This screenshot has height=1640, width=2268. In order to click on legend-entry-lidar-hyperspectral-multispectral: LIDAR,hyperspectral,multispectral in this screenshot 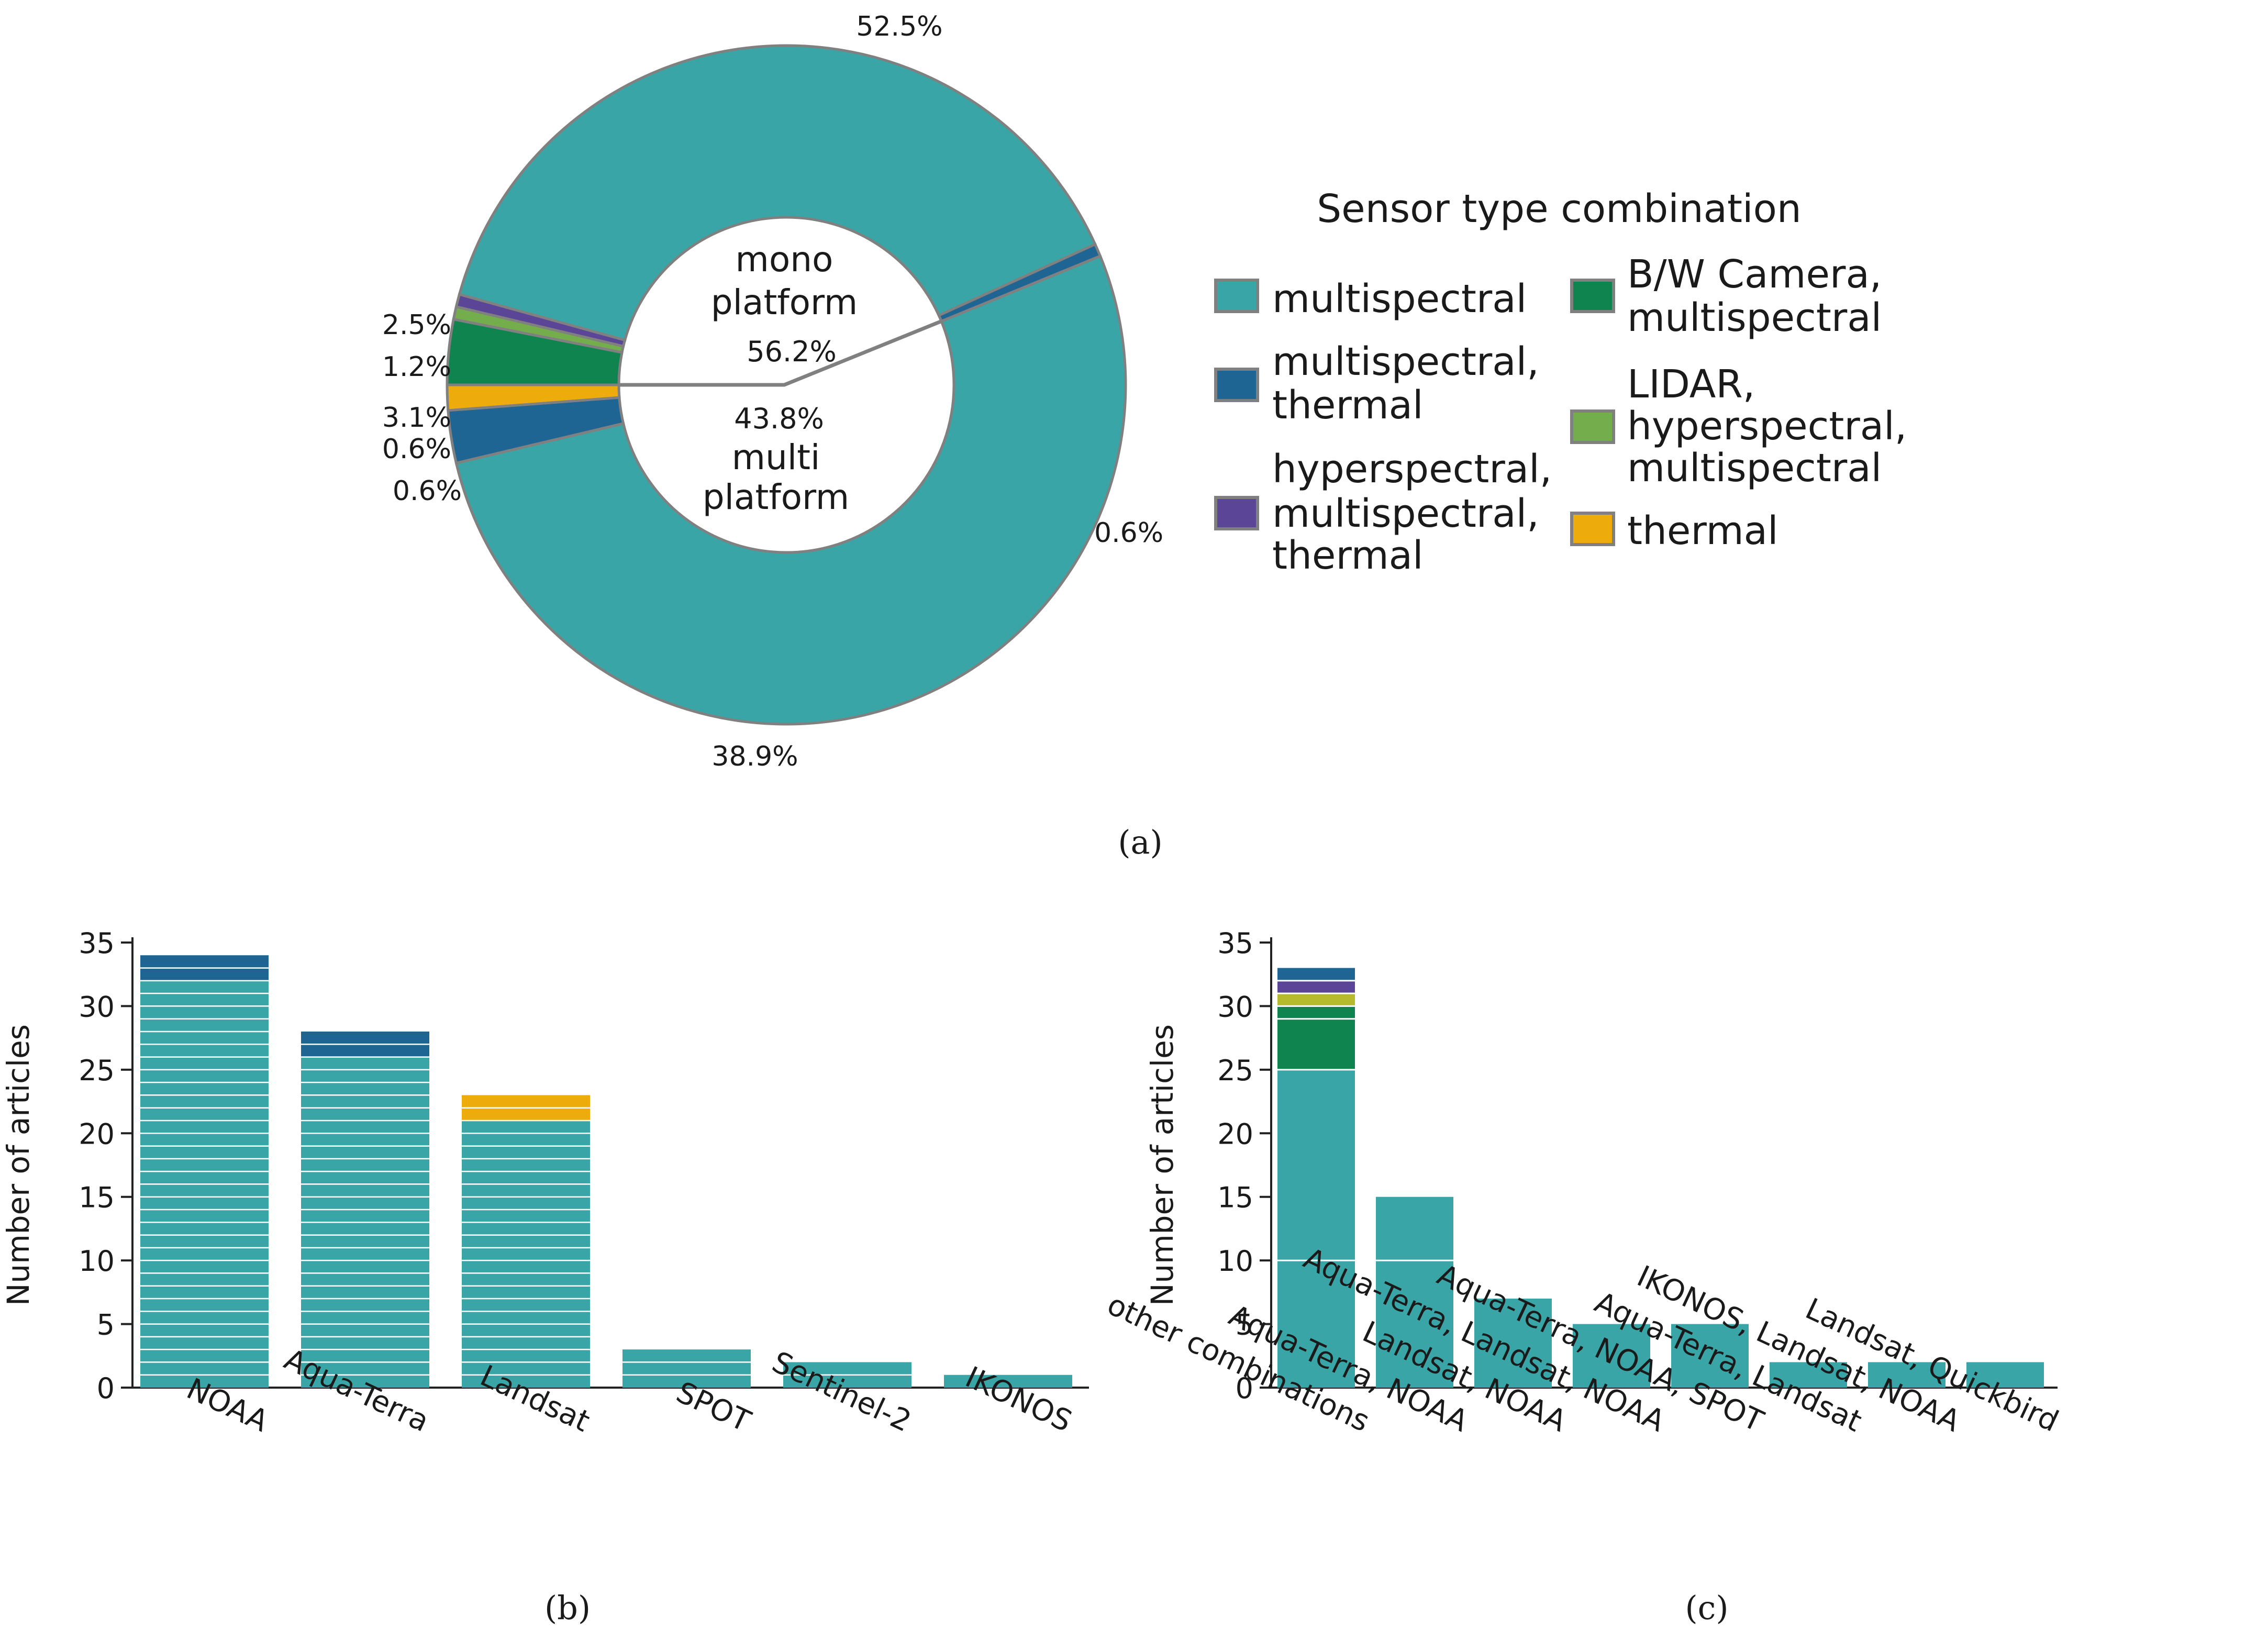, I will do `click(1738, 427)`.